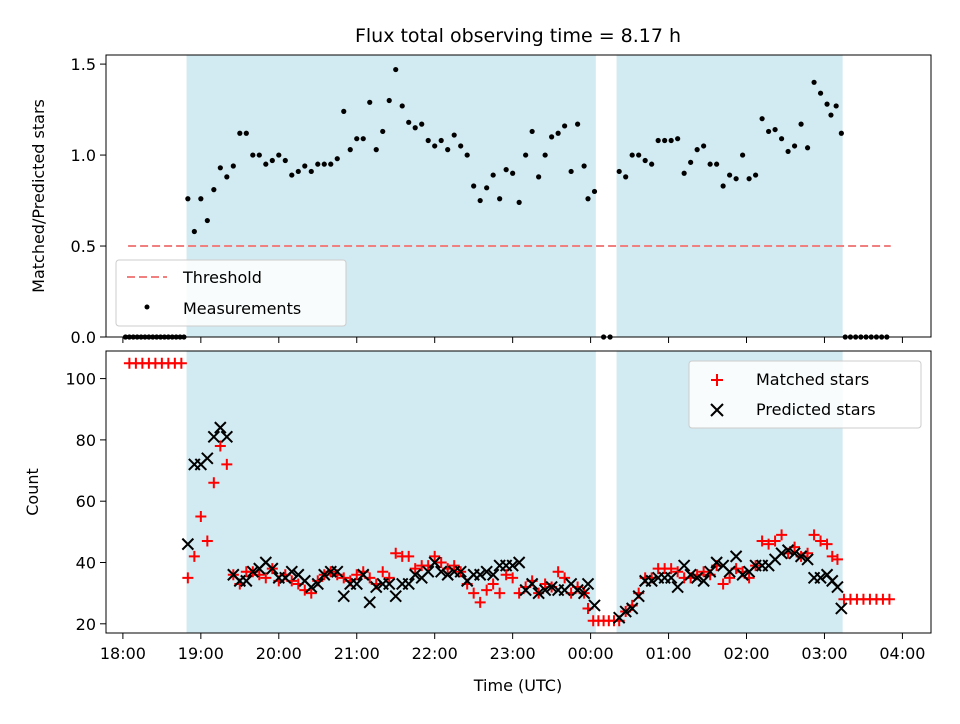 The image size is (960, 724). I want to click on matched-legend-swatch, so click(717, 380).